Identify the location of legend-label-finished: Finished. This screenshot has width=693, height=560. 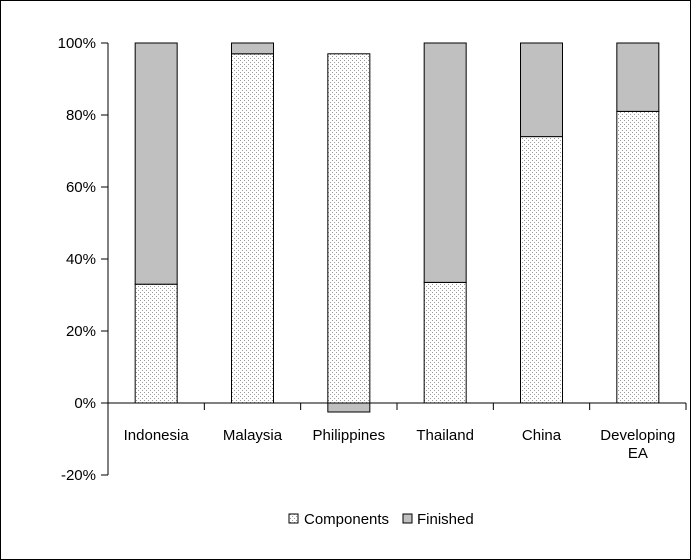
(445, 519).